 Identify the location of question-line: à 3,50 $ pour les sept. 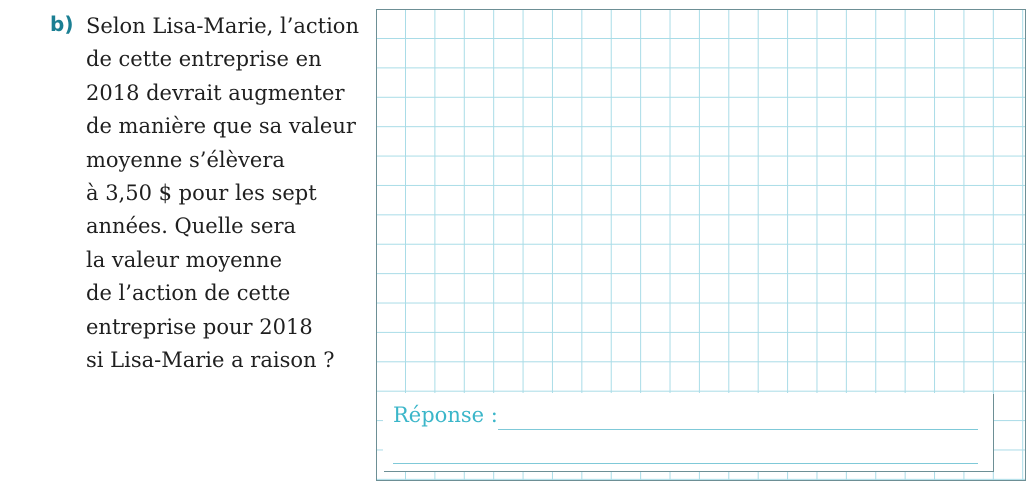
(201, 193).